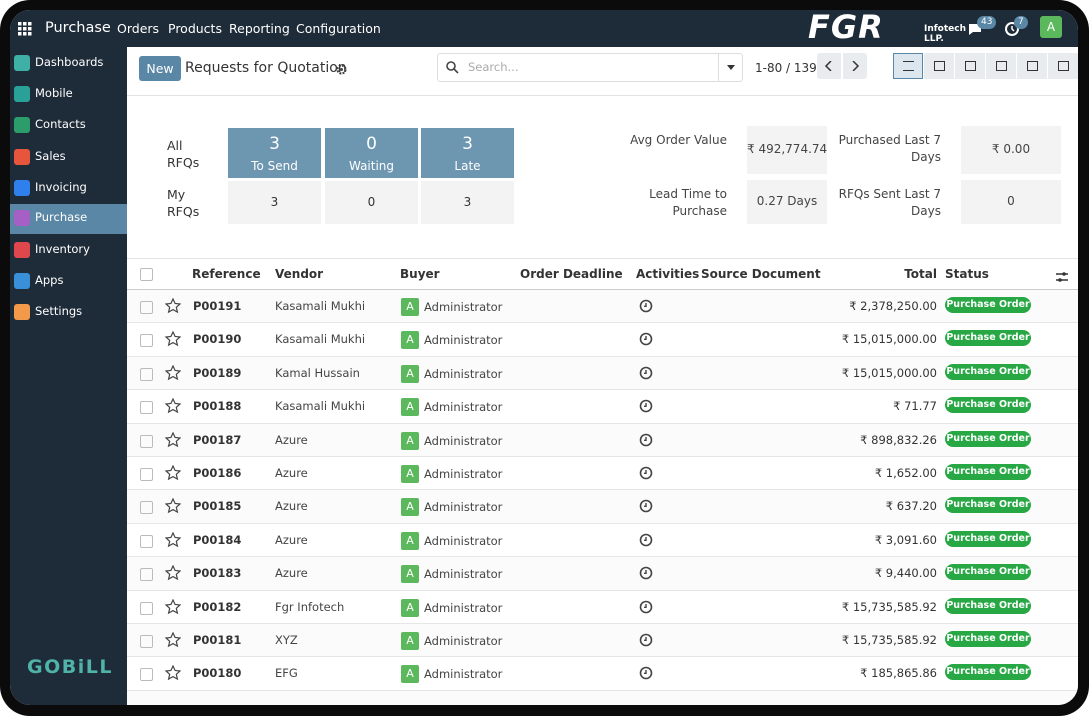 The image size is (1089, 716). Describe the element at coordinates (341, 69) in the screenshot. I see `settings-gear-icon` at that location.